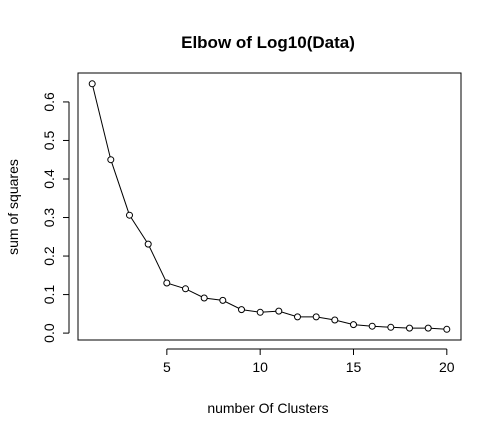 The height and width of the screenshot is (437, 500). What do you see at coordinates (49, 179) in the screenshot?
I see `y-tick-label: 0.4` at bounding box center [49, 179].